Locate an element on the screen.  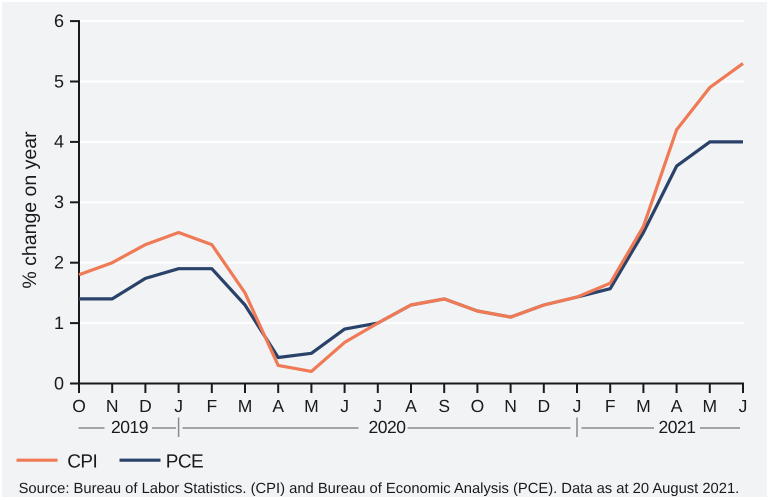
svg-text: PCE is located at coordinates (184, 461).